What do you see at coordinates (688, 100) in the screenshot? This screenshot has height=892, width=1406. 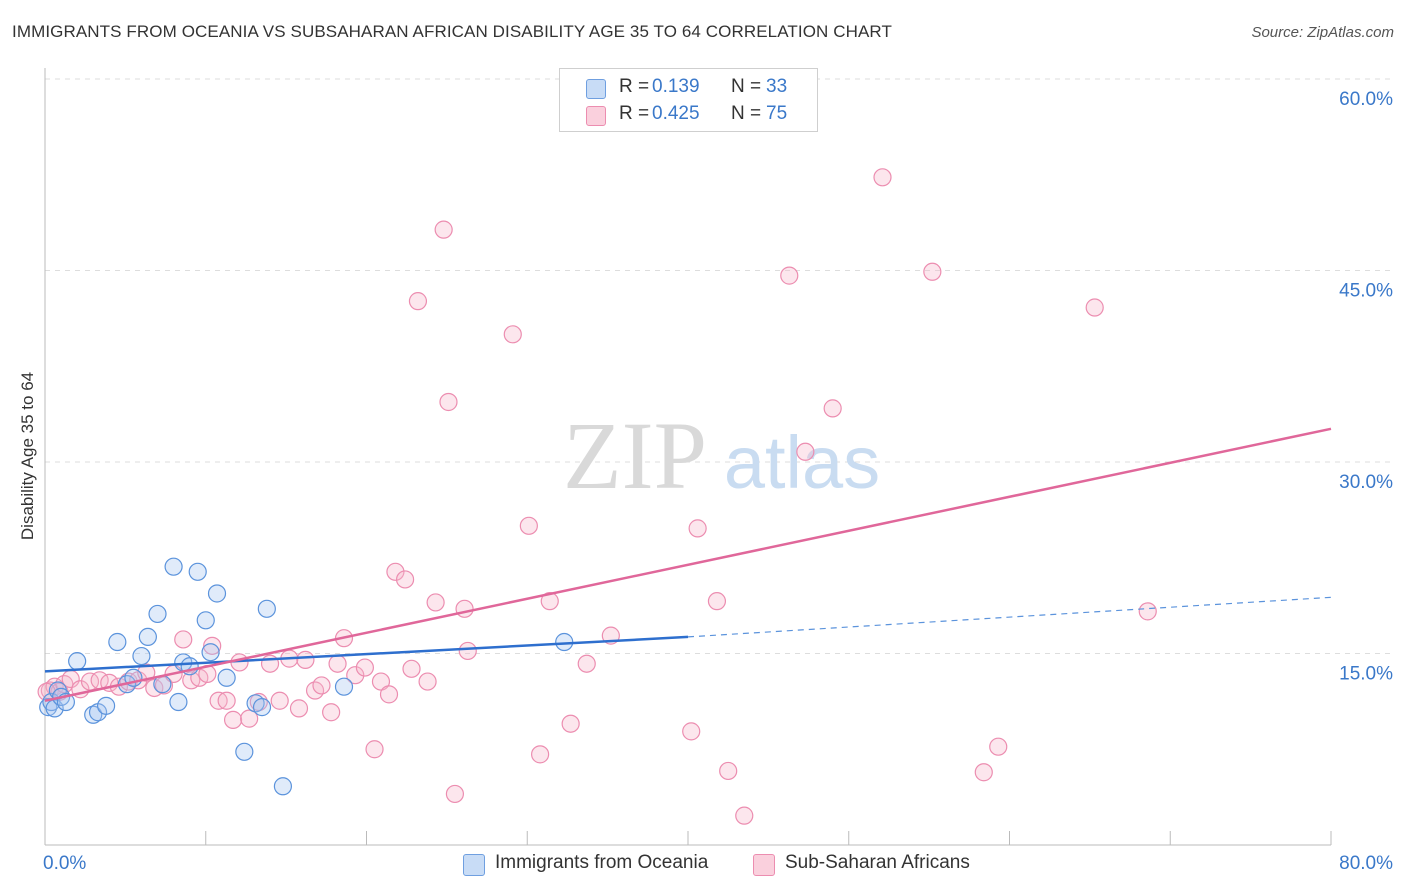 I see `stats-legend: R = 0.139 N = 33 R = 0.425 N = 75` at bounding box center [688, 100].